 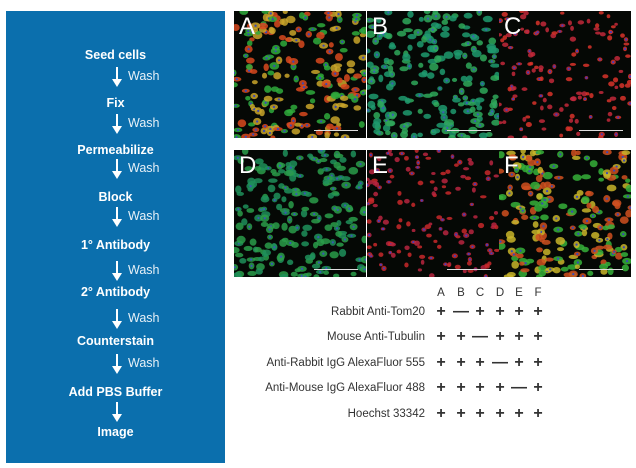 I want to click on row-label: Anti-Rabbit IgG AlexaFluor 555, so click(x=345, y=363).